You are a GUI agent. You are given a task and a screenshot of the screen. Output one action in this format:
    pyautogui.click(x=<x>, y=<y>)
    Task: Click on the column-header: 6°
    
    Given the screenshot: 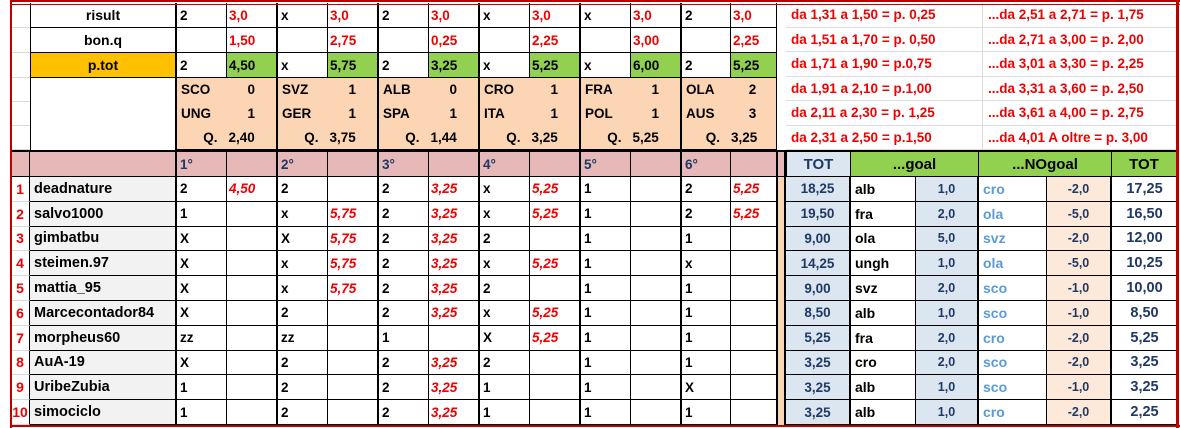 What is the action you would take?
    pyautogui.click(x=706, y=164)
    